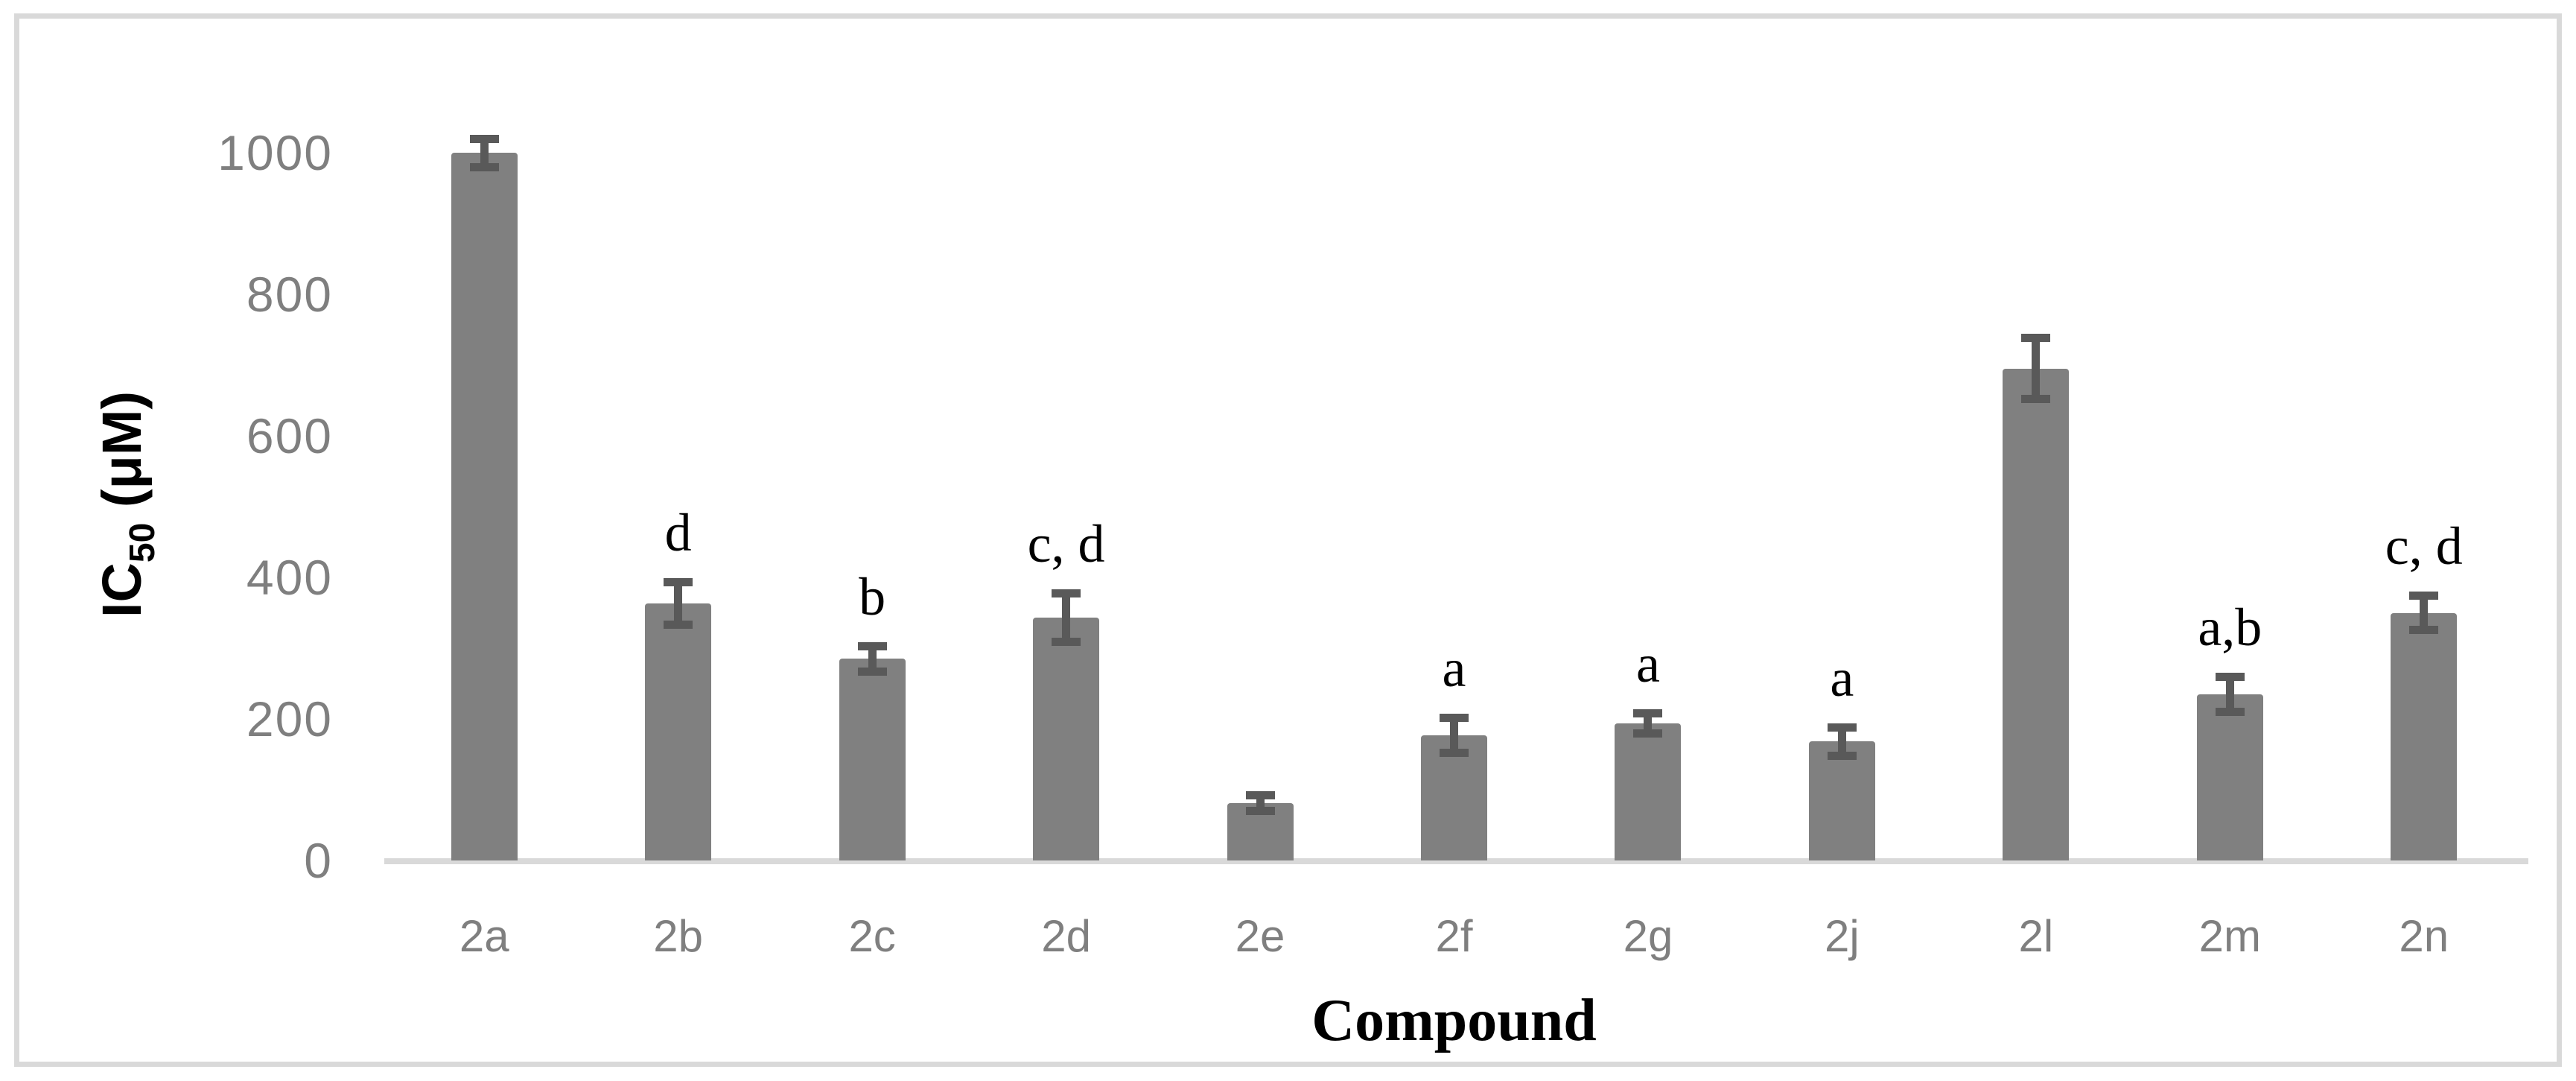 The height and width of the screenshot is (1081, 2576). I want to click on significance-label-2b: d, so click(678, 533).